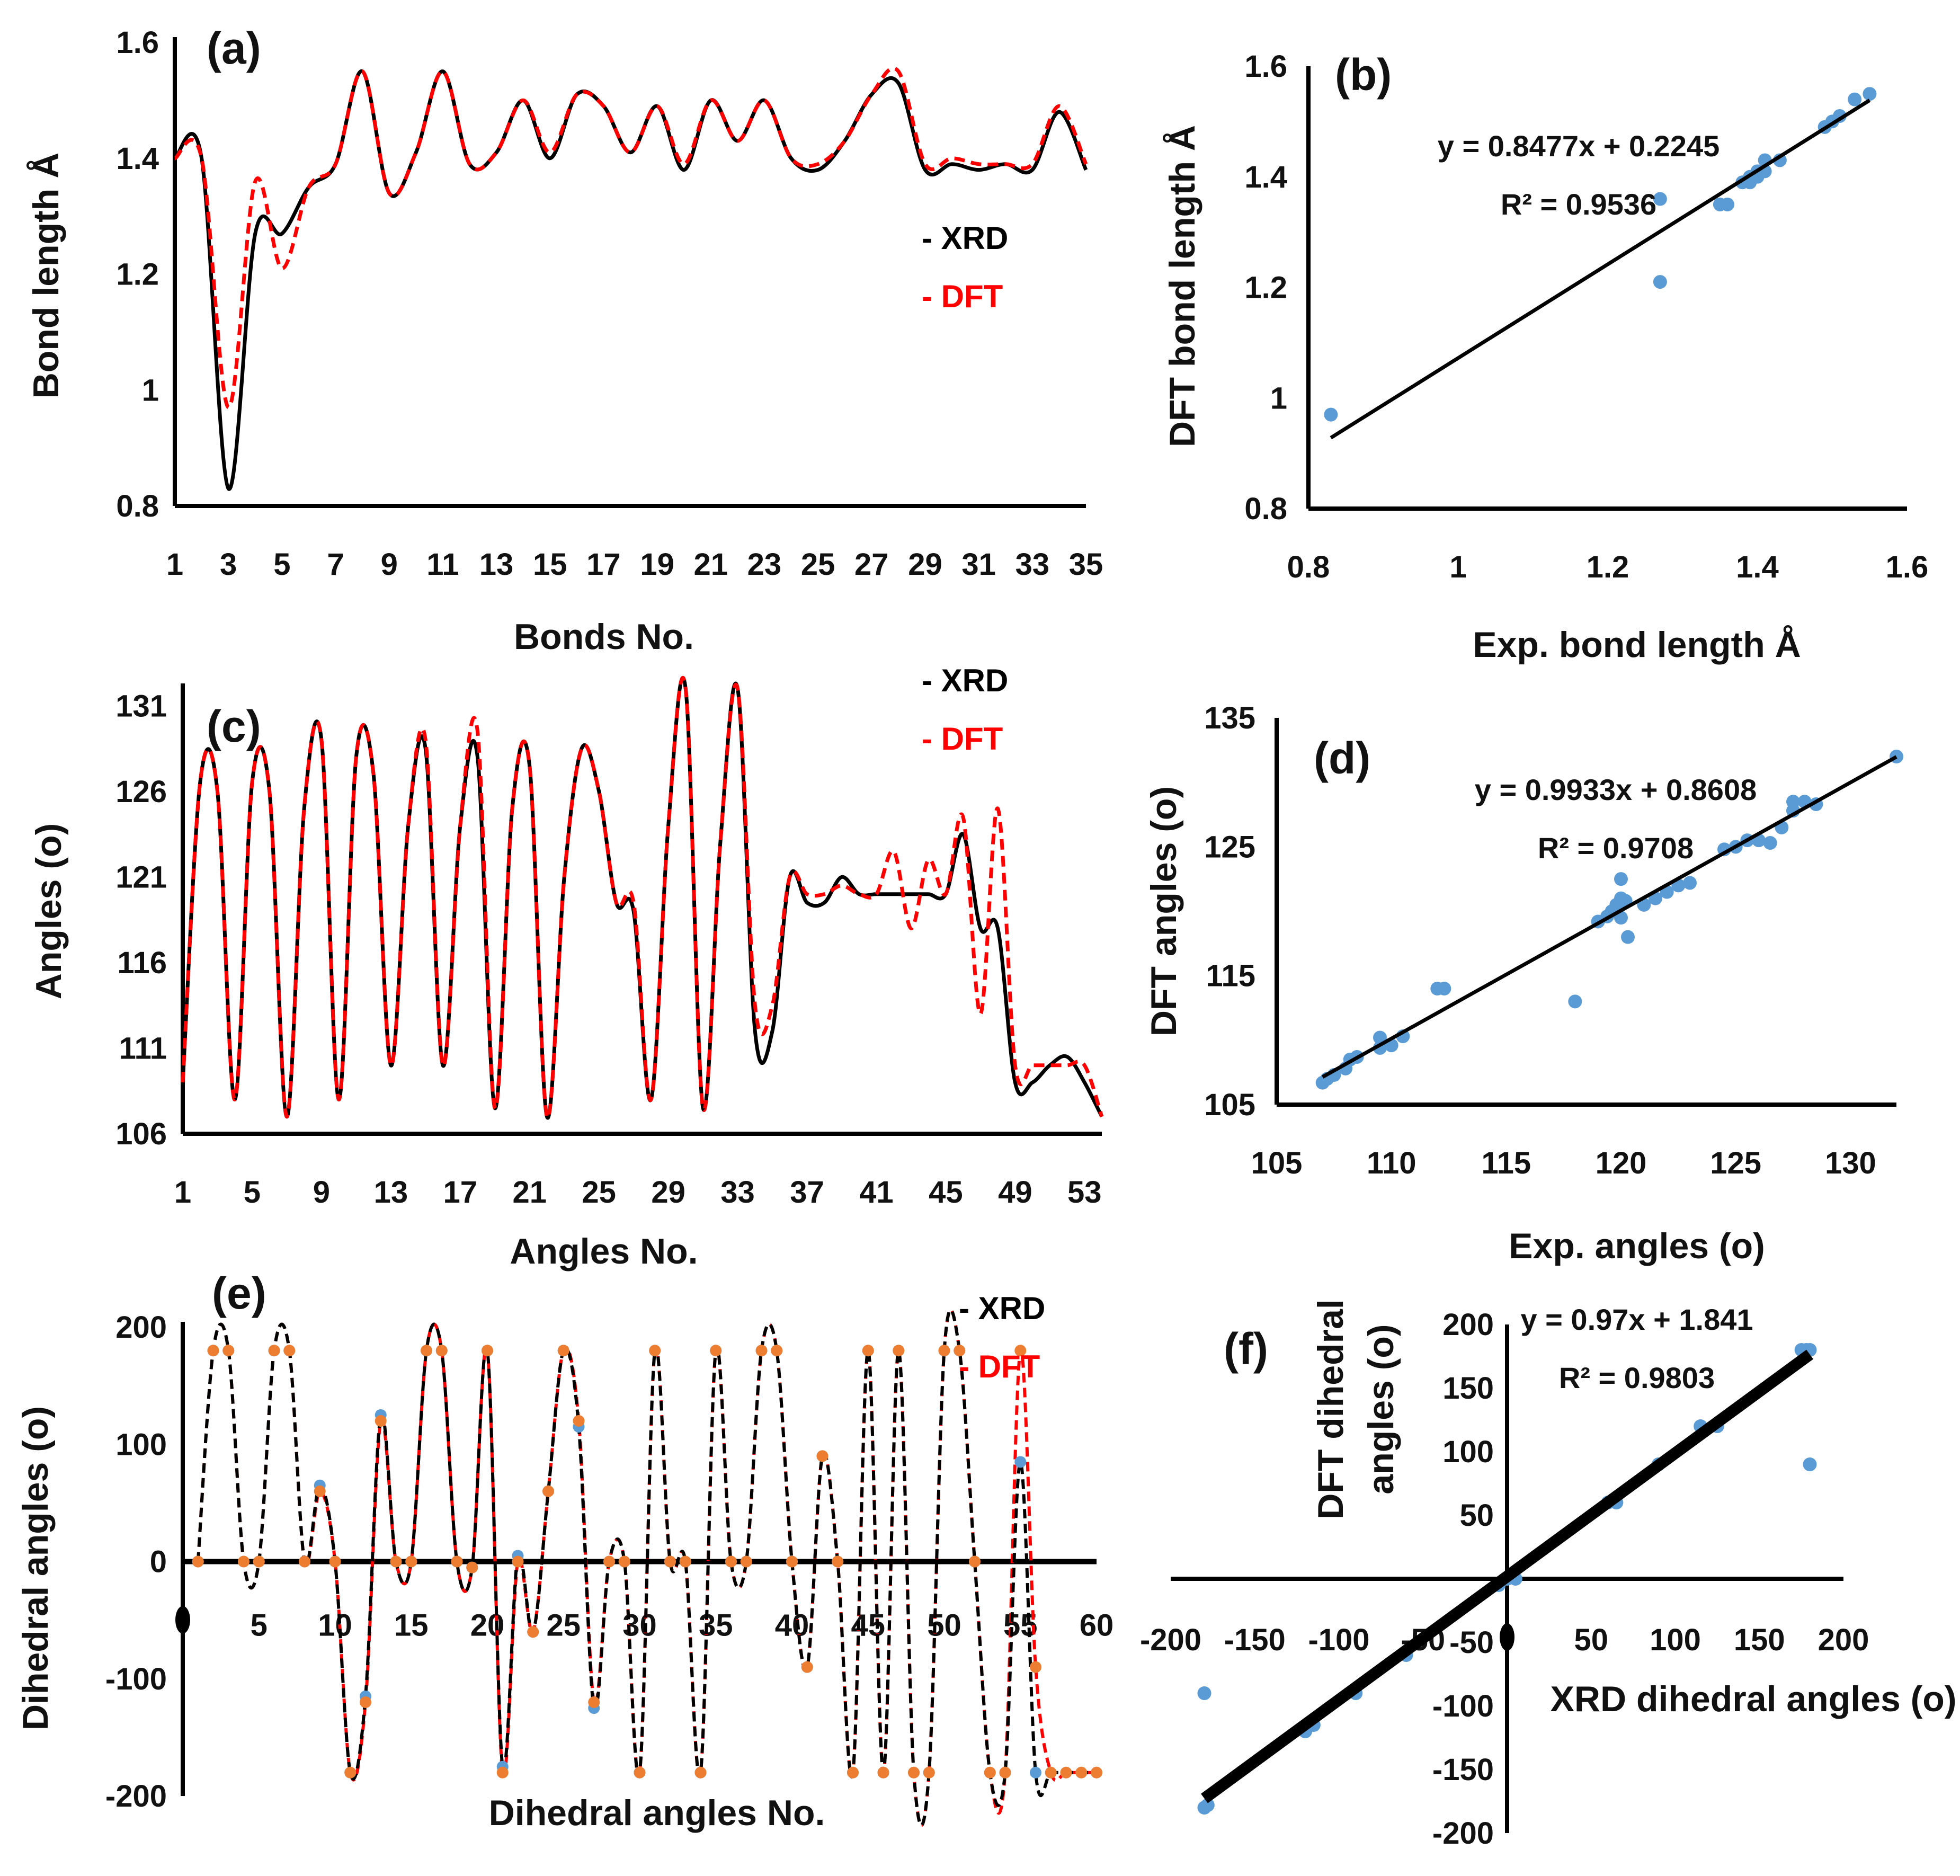 This screenshot has height=1876, width=1960. Describe the element at coordinates (1735, 1163) in the screenshot. I see `x-tick-label: 125` at that location.